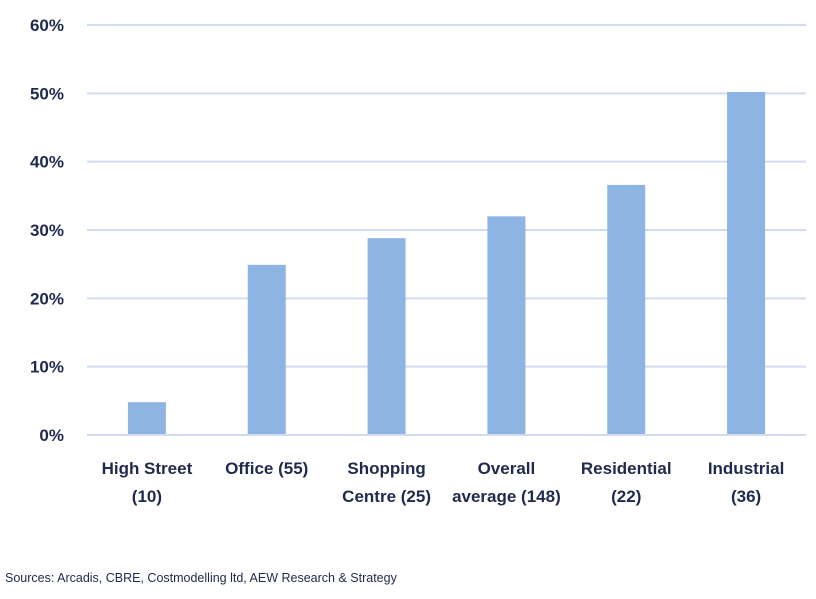 The height and width of the screenshot is (599, 816). Describe the element at coordinates (47, 298) in the screenshot. I see `y-tick-label: 20%` at that location.